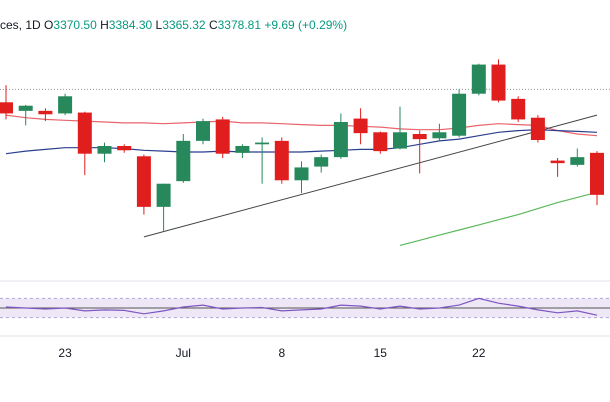 The image size is (610, 402). I want to click on x-tick-label: 8, so click(281, 353).